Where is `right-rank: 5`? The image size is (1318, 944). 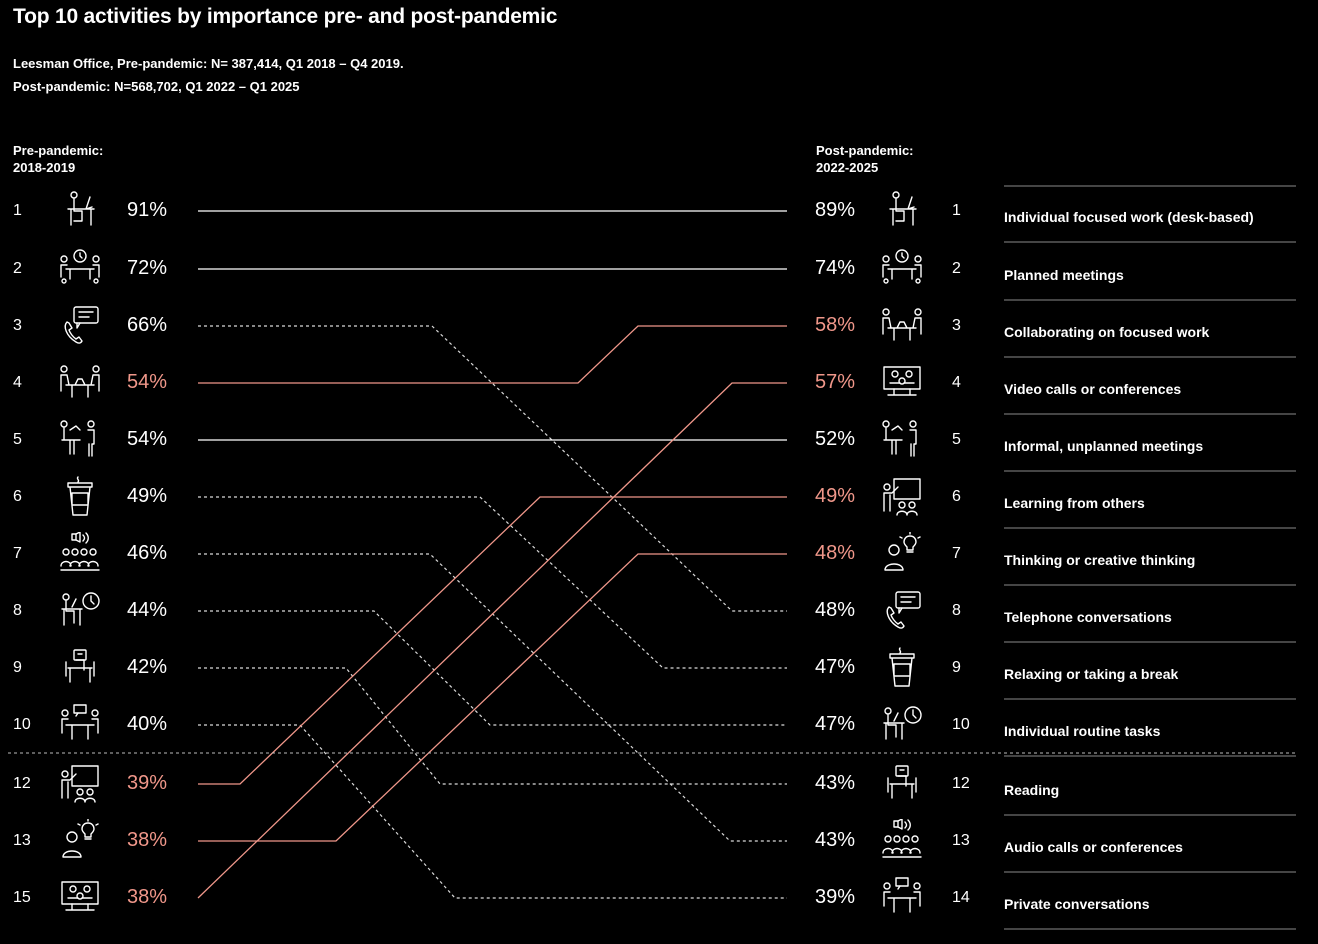 right-rank: 5 is located at coordinates (956, 439).